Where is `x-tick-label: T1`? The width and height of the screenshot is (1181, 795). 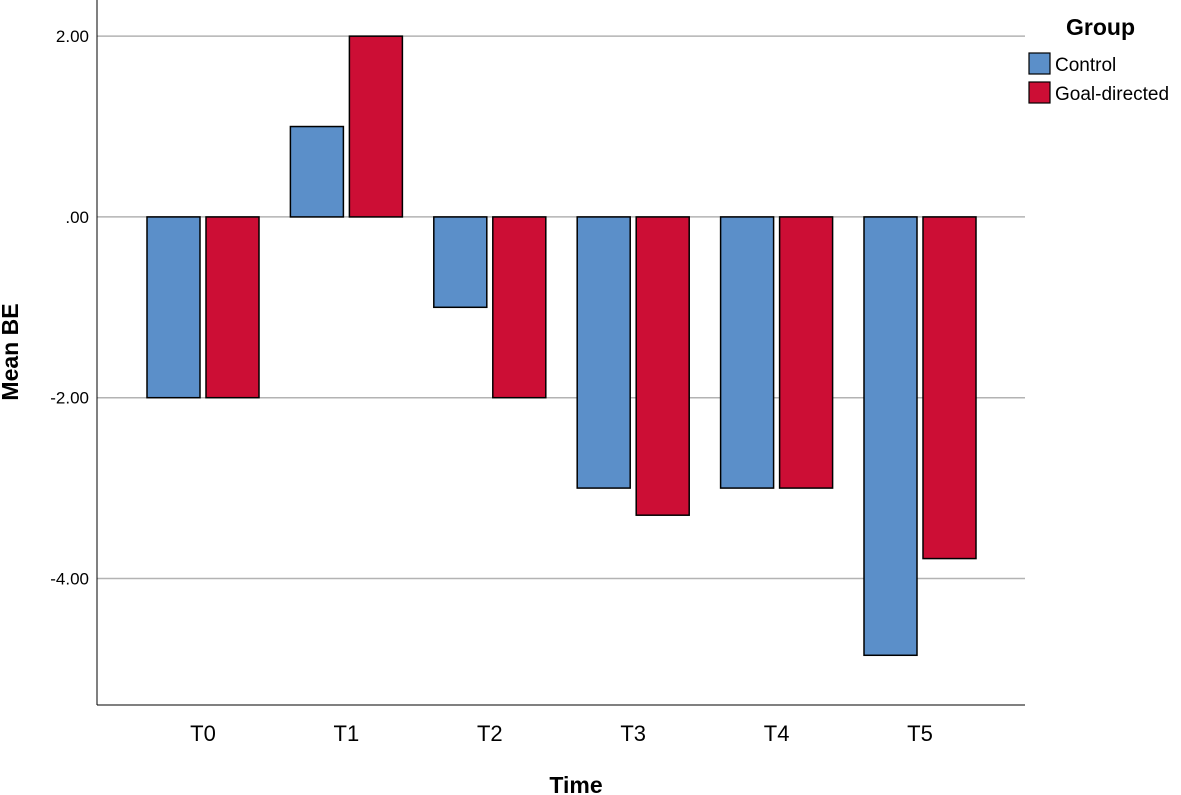 x-tick-label: T1 is located at coordinates (347, 733).